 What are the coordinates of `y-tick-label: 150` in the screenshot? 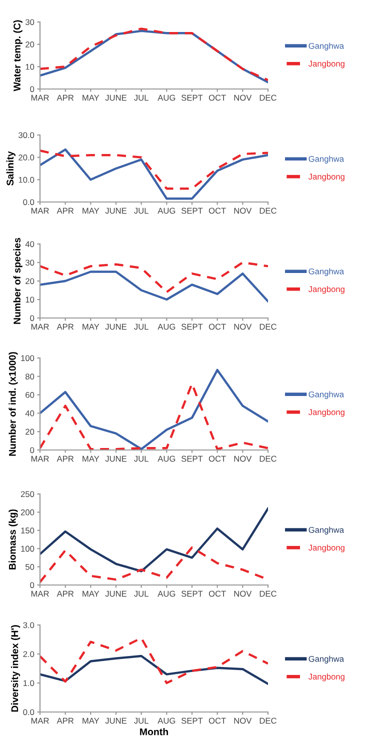 It's located at (27, 531).